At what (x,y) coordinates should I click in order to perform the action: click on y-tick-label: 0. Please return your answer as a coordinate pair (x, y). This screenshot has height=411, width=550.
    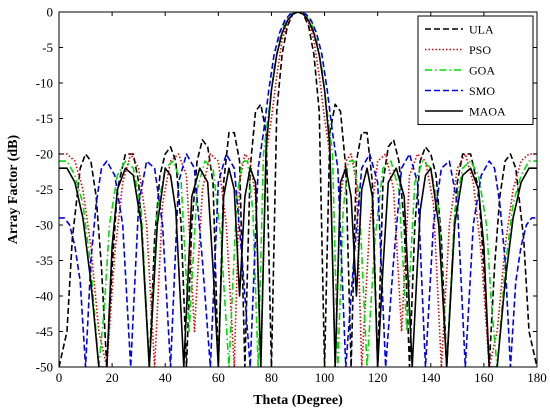
    Looking at the image, I should click on (50, 12).